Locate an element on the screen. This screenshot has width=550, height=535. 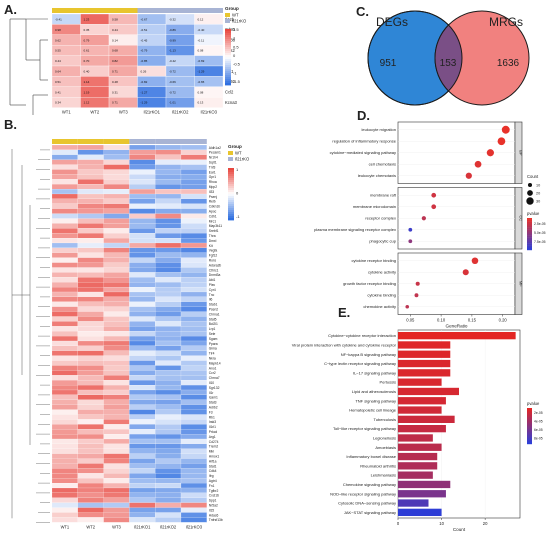
venn-label-right: MRGs is located at coordinates (506, 22).